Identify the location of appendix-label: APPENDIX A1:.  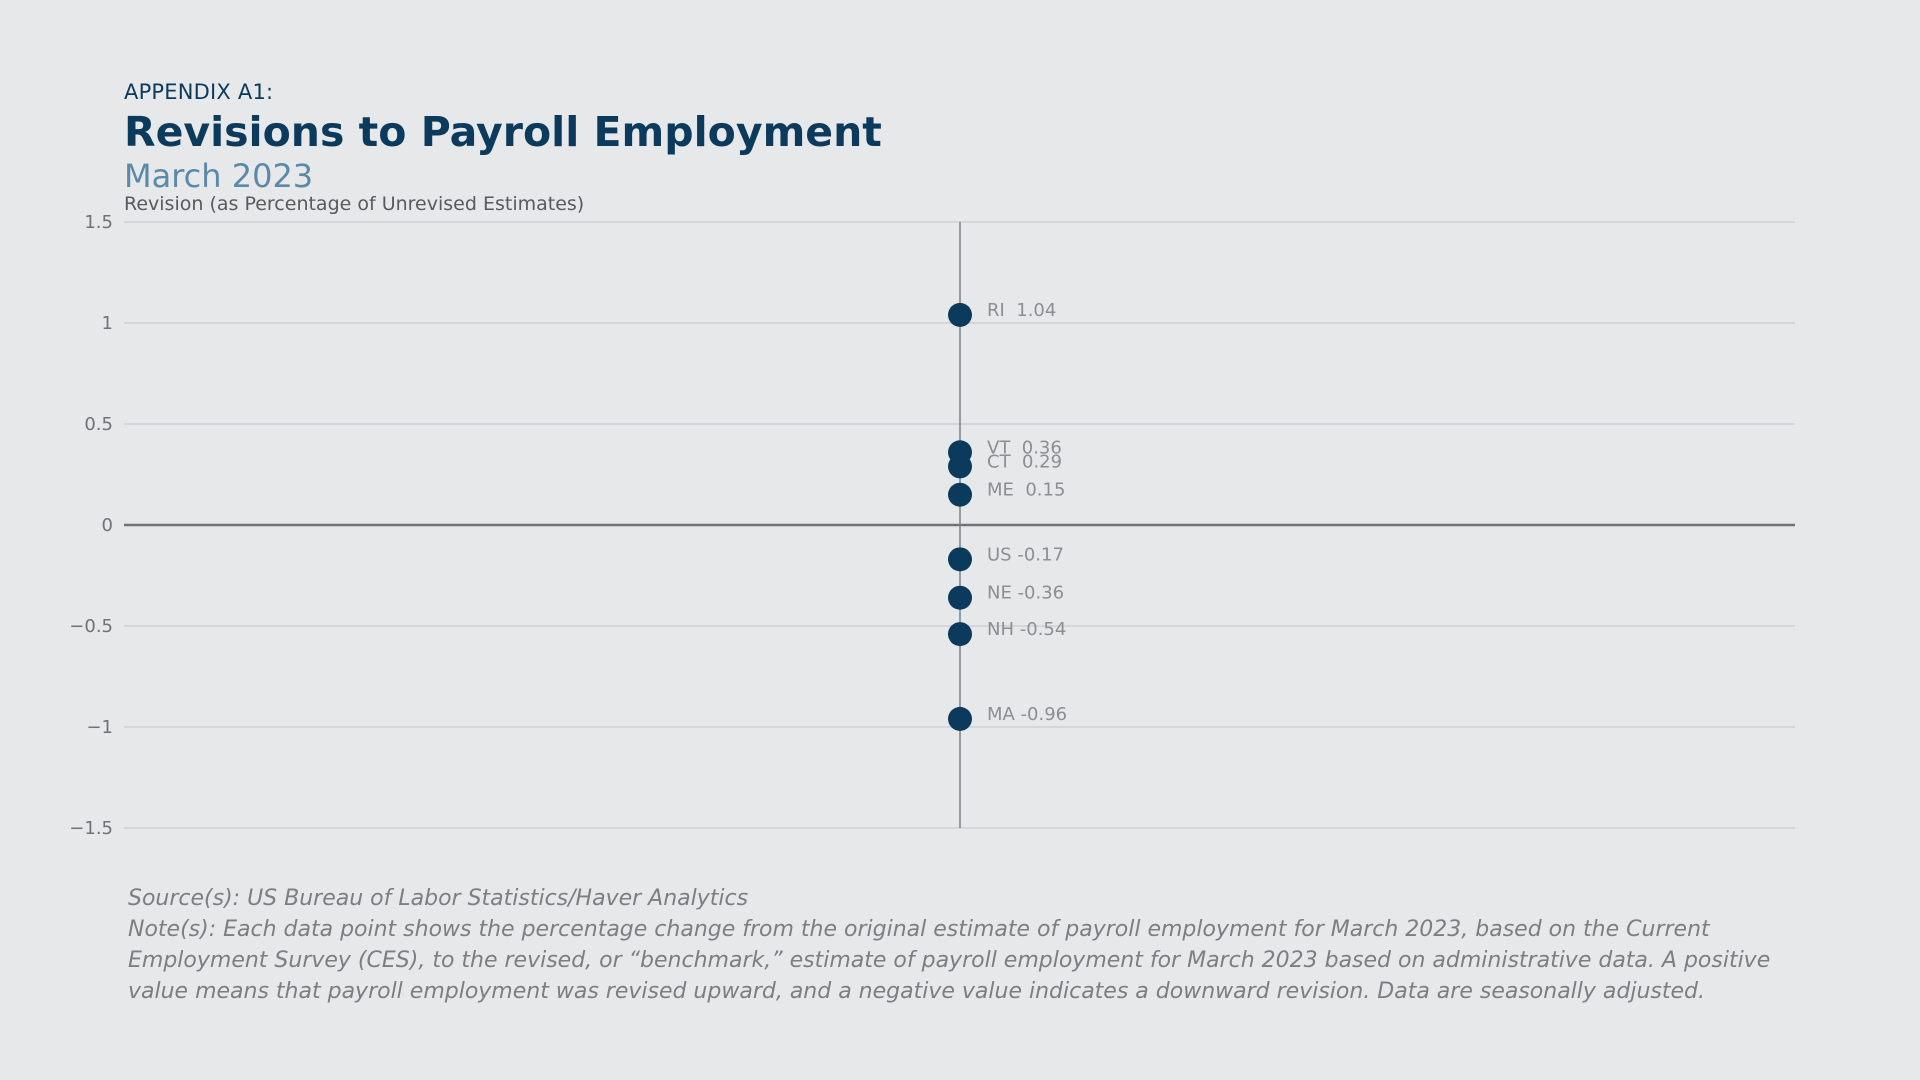
(199, 92).